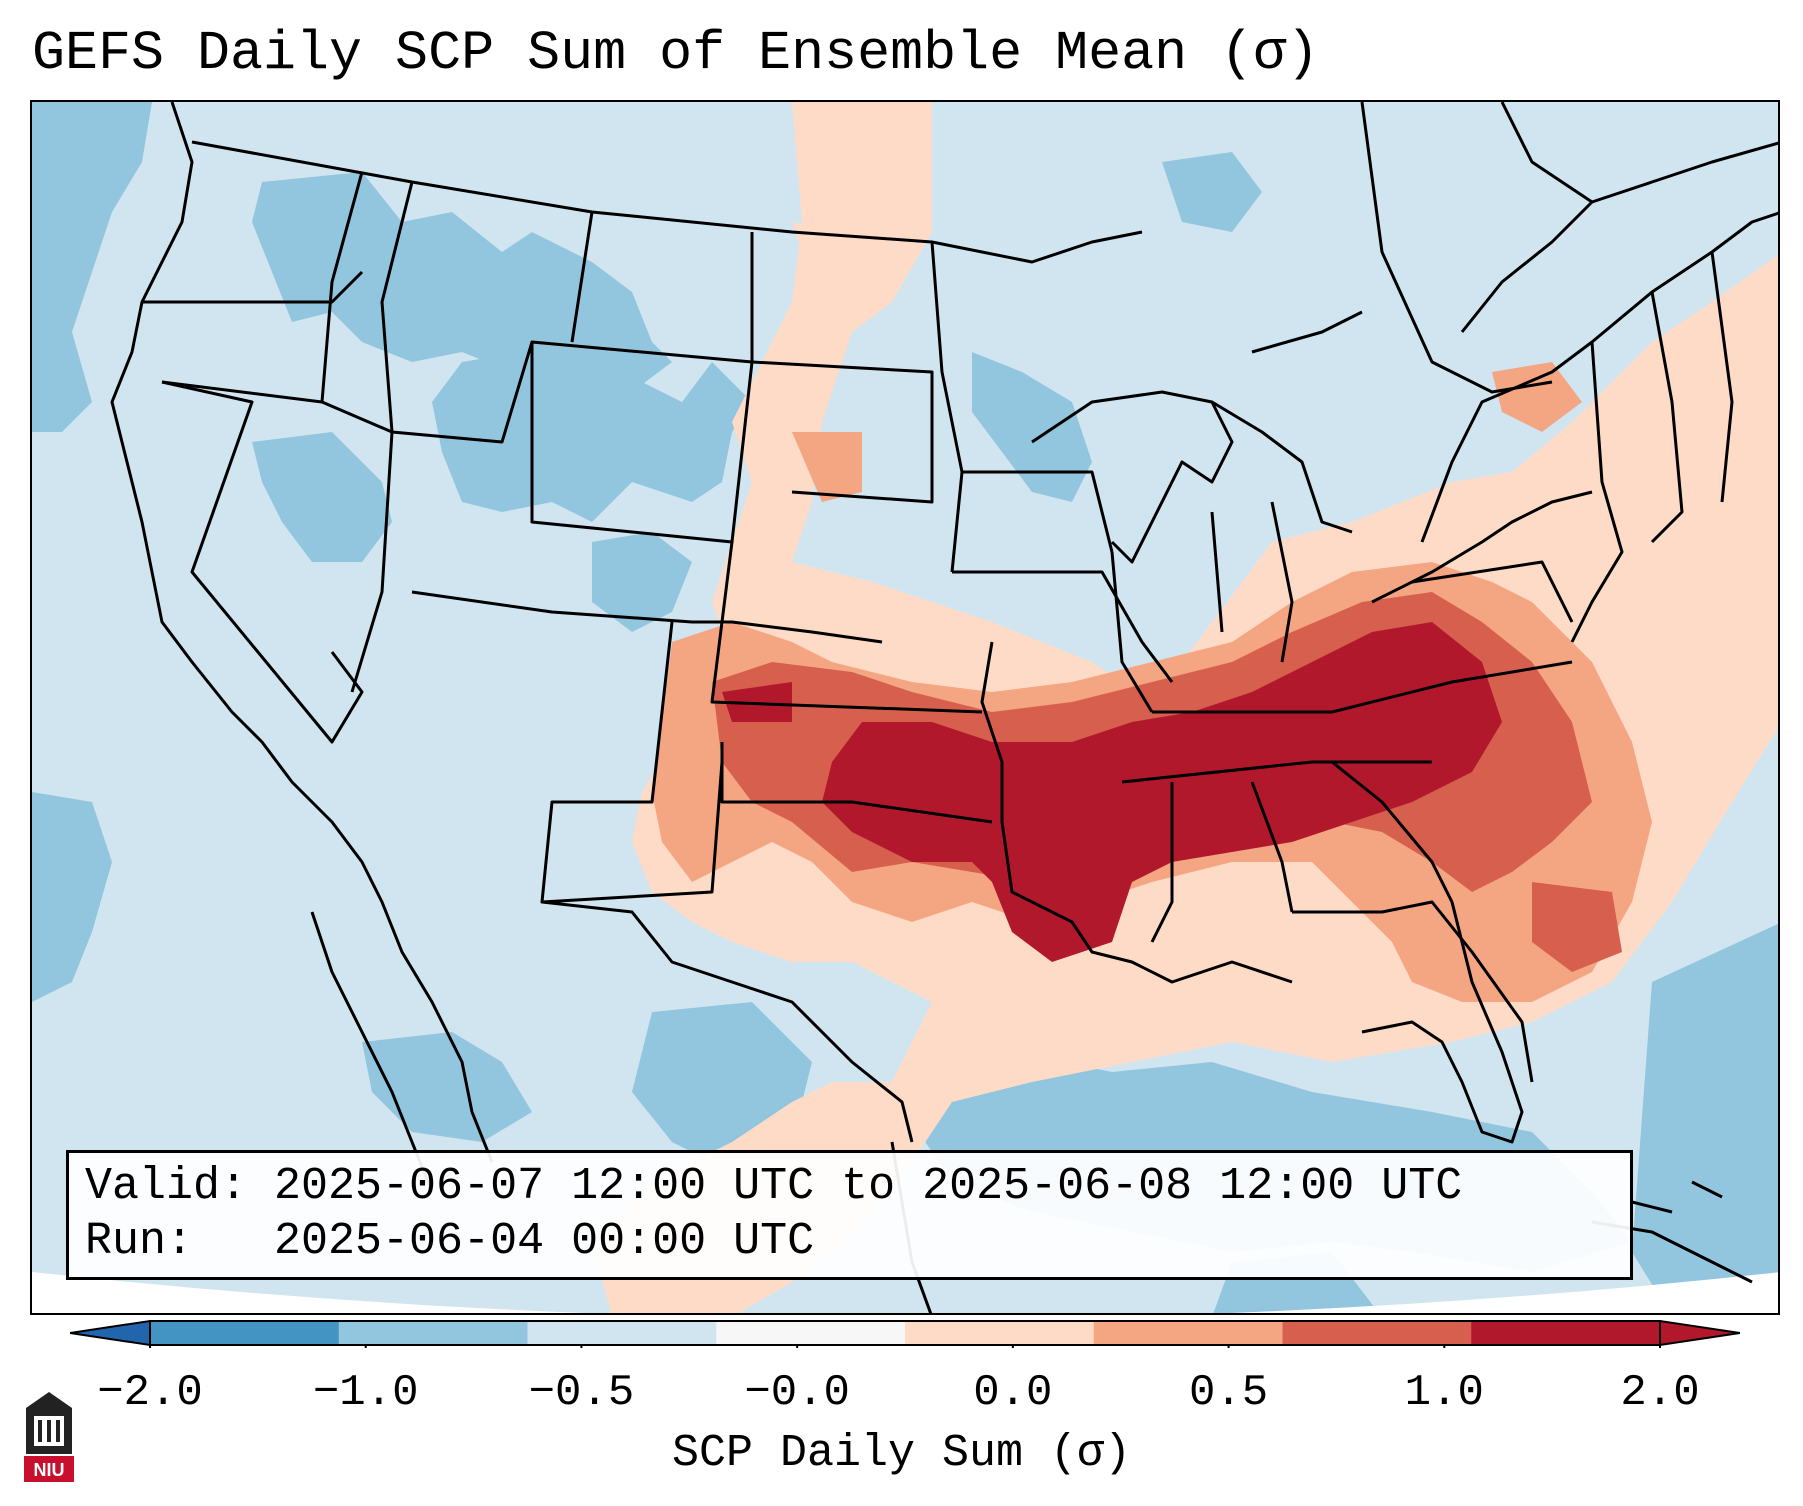 This screenshot has height=1506, width=1803. What do you see at coordinates (905, 1346) in the screenshot?
I see `colorbar-ticks` at bounding box center [905, 1346].